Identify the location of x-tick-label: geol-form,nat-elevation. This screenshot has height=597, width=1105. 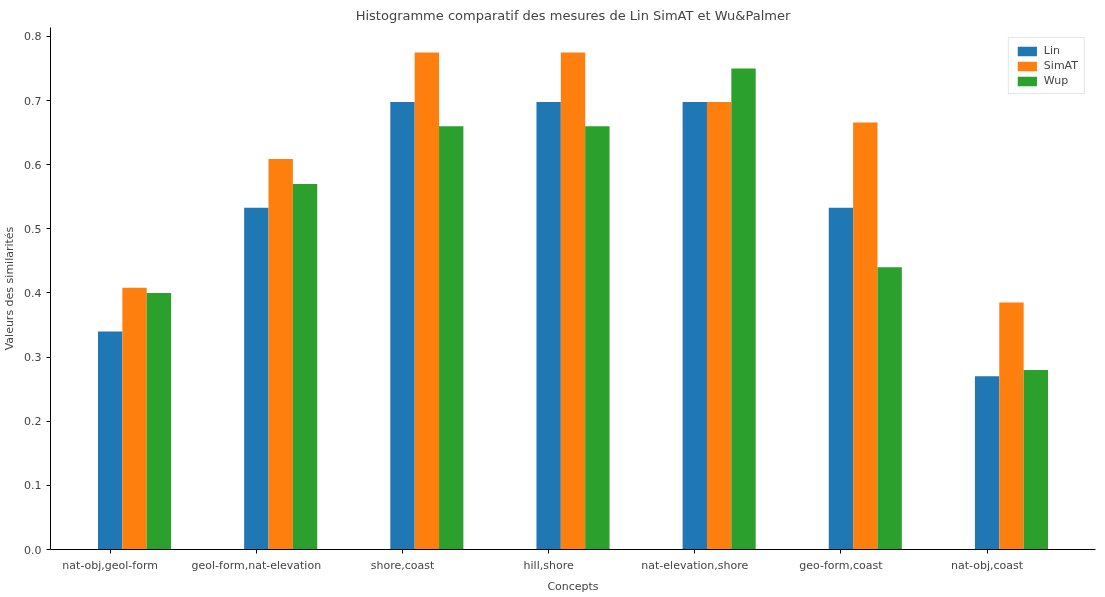
(256, 565).